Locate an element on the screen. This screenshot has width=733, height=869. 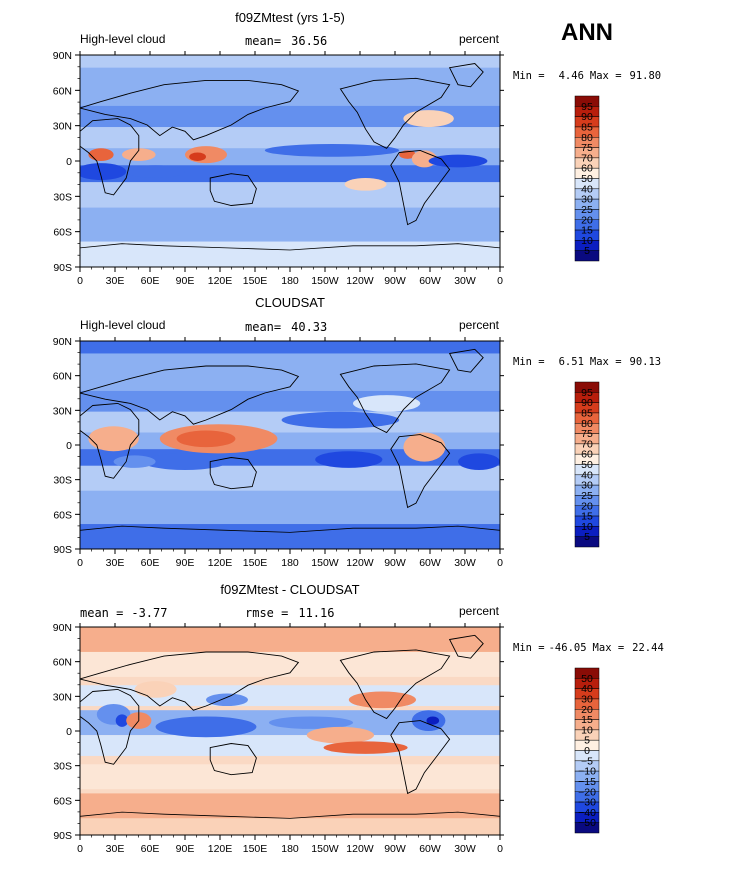
colorbar-label: 40 is located at coordinates (587, 475).